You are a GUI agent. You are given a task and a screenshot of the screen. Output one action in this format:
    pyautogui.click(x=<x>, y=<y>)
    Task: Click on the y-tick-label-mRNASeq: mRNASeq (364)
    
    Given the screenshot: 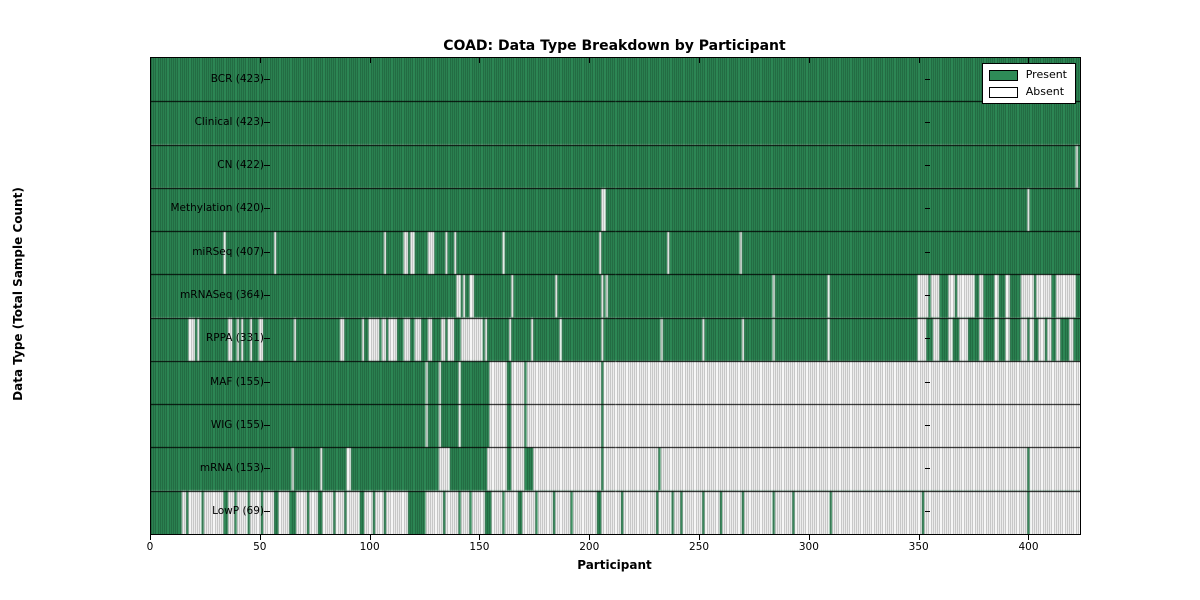 What is the action you would take?
    pyautogui.click(x=222, y=295)
    